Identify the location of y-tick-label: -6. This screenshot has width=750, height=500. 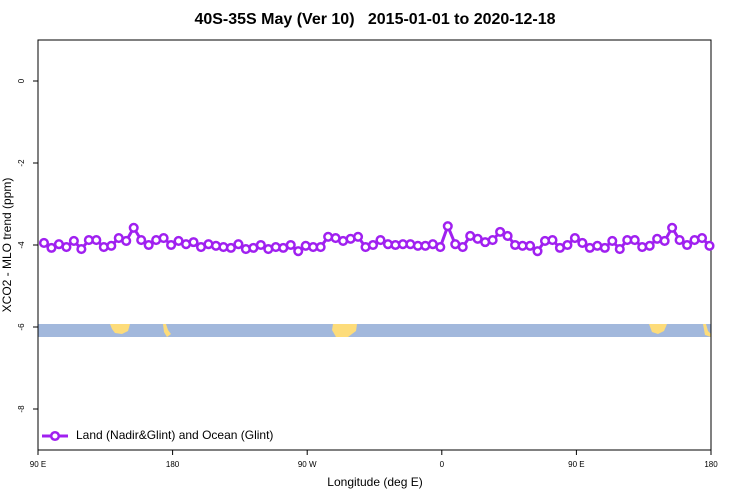
(21, 327).